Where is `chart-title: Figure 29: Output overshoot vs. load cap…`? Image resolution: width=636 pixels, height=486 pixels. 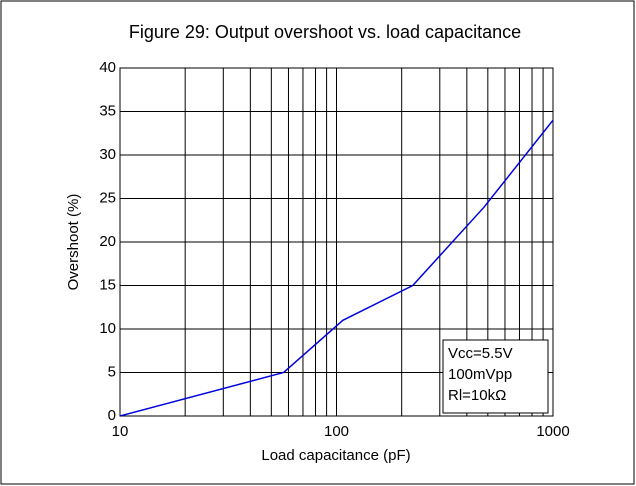 chart-title: Figure 29: Output overshoot vs. load cap… is located at coordinates (325, 32).